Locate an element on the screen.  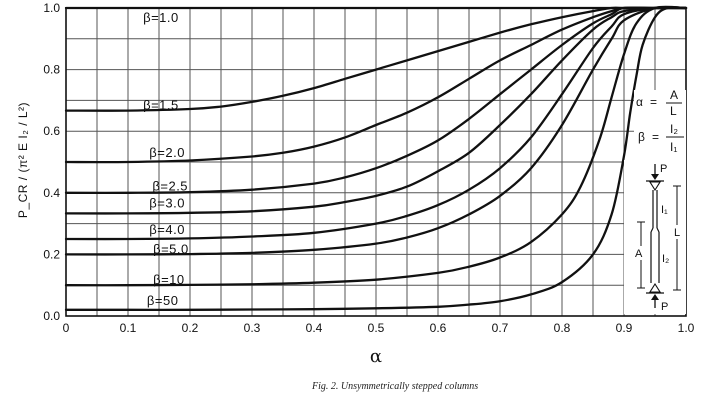
y-tick-label: 0.6 is located at coordinates (51, 131).